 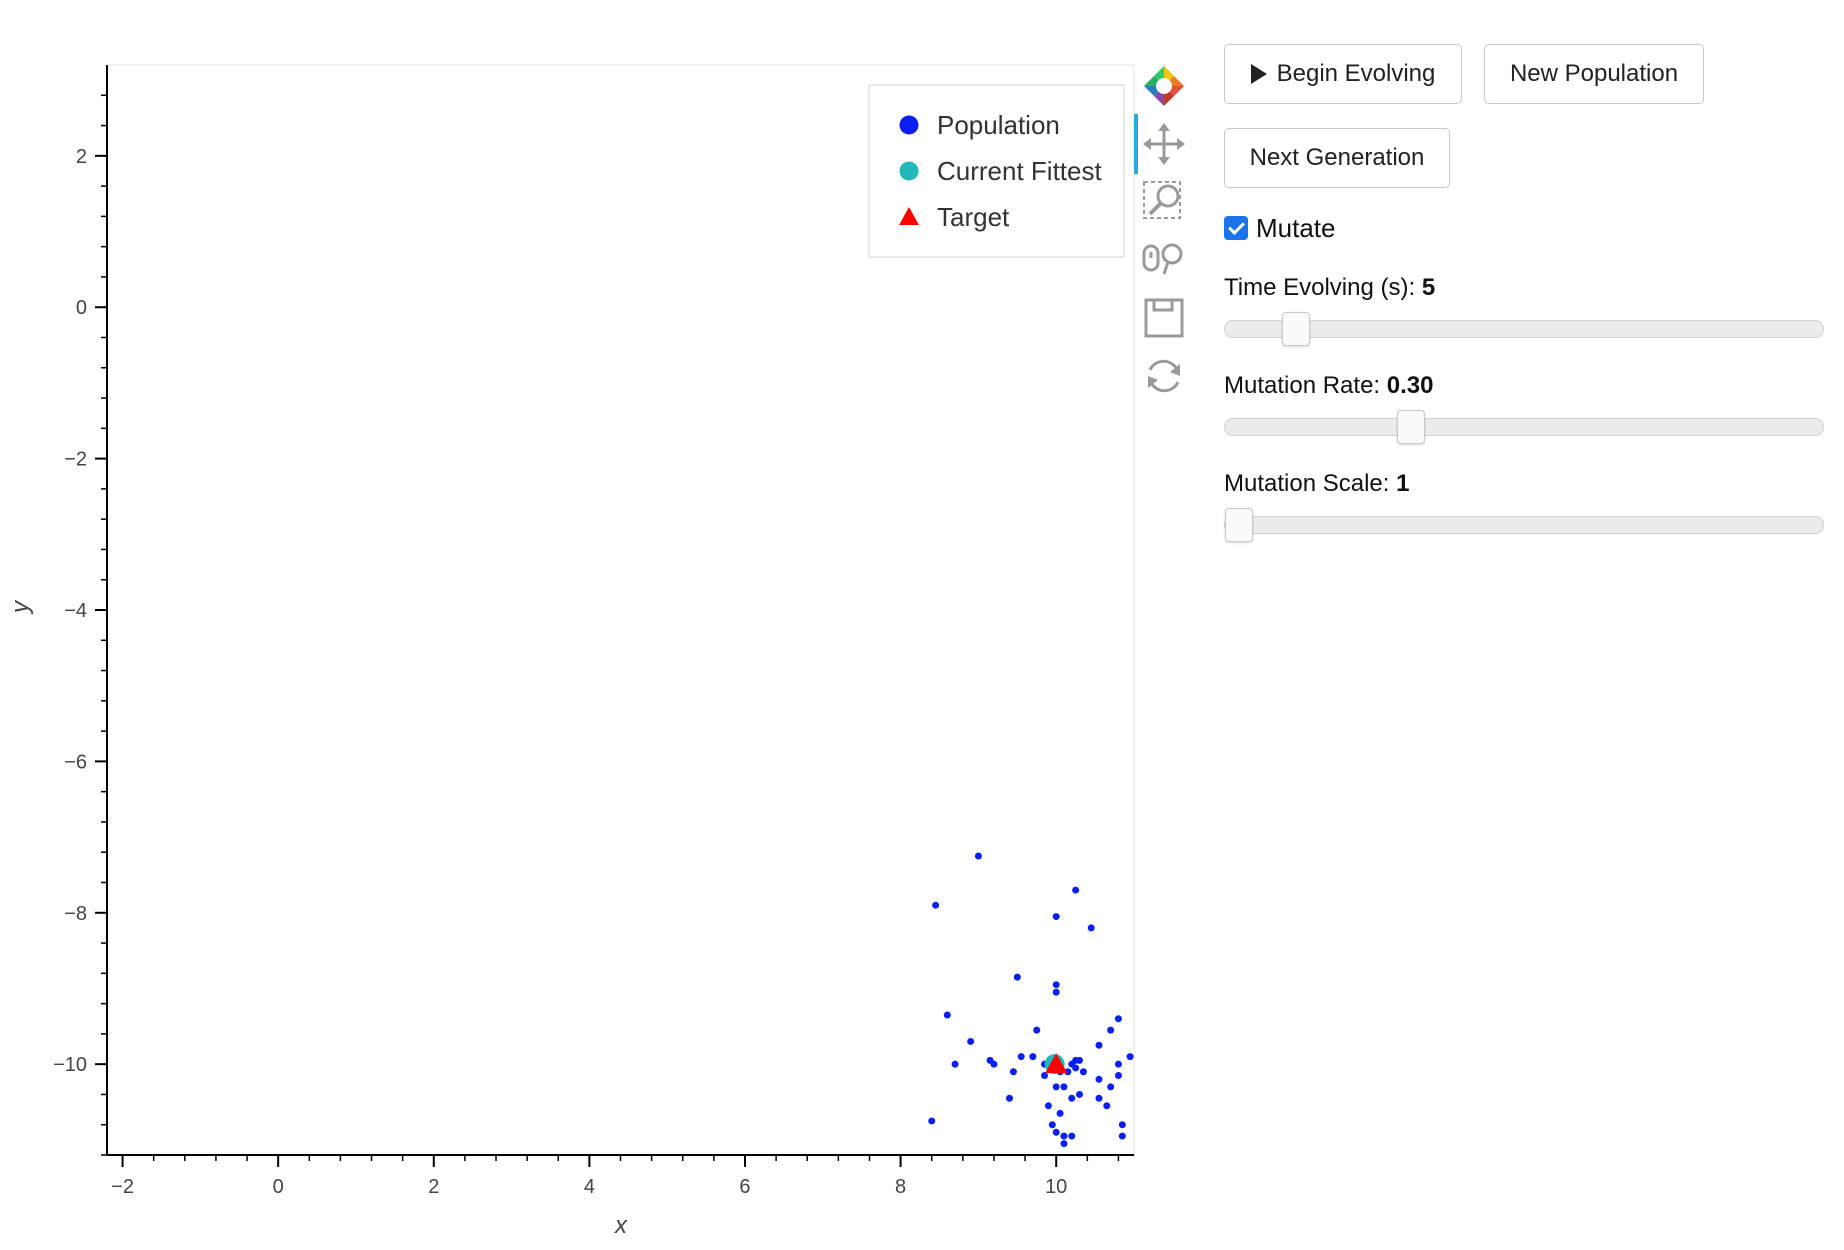 I want to click on begin-evolving-button: Begin Evolving, so click(x=1343, y=74).